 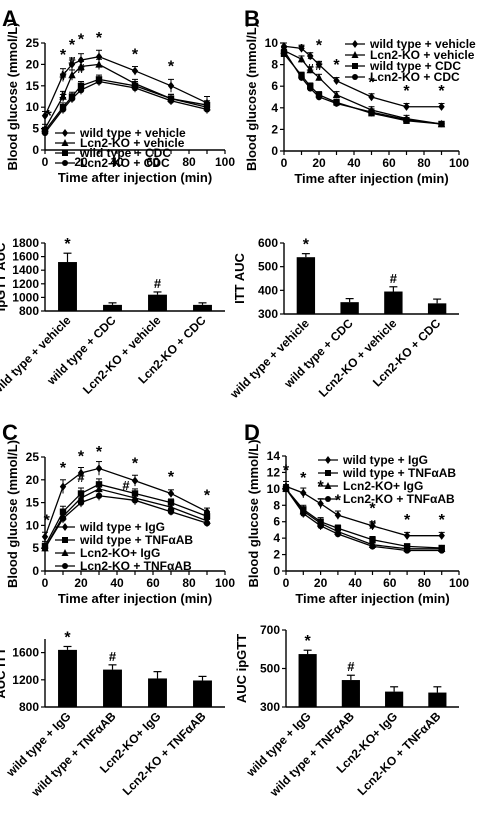 What do you see at coordinates (25, 680) in the screenshot?
I see `y-tick-label: 1200` at bounding box center [25, 680].